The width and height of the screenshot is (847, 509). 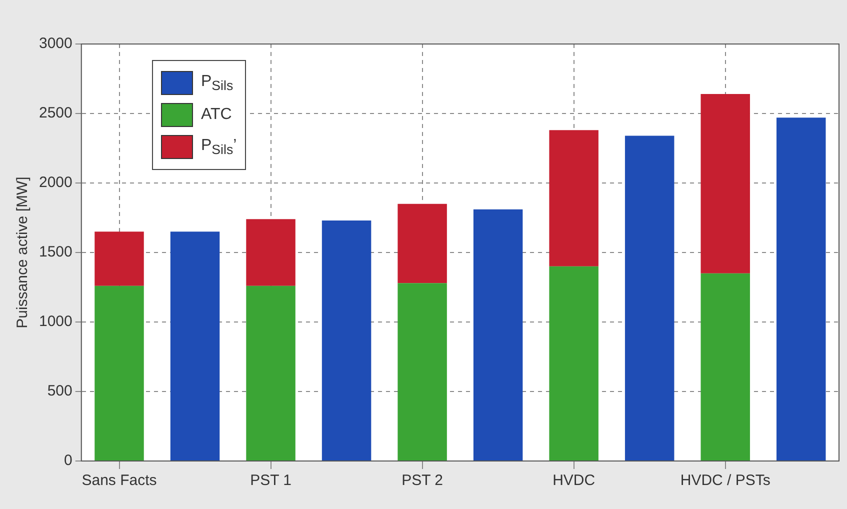 I want to click on y-tick-label: 500, so click(x=59, y=391).